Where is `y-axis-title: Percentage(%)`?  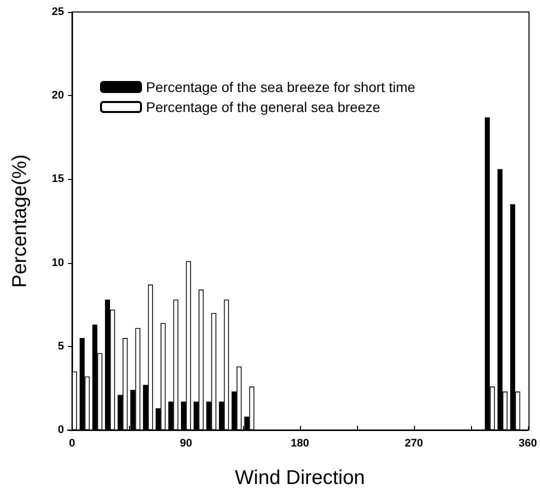 y-axis-title: Percentage(%) is located at coordinates (20, 221).